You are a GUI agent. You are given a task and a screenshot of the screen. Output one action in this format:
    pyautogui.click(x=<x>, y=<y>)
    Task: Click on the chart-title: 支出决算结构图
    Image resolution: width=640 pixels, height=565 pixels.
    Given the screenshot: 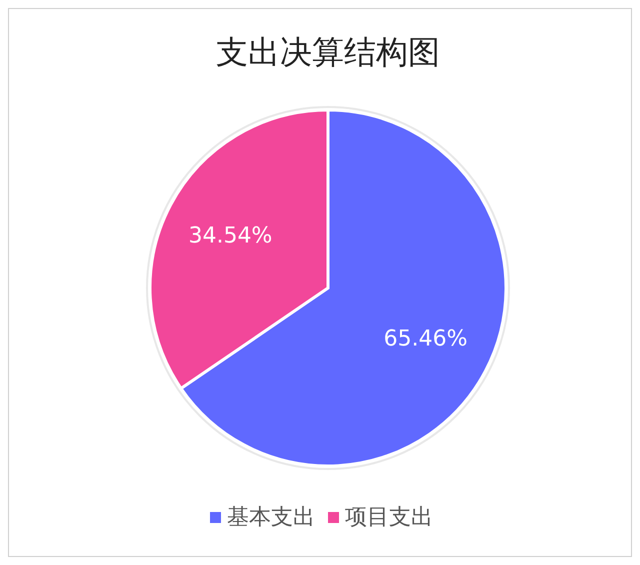 What is the action you would take?
    pyautogui.click(x=328, y=52)
    